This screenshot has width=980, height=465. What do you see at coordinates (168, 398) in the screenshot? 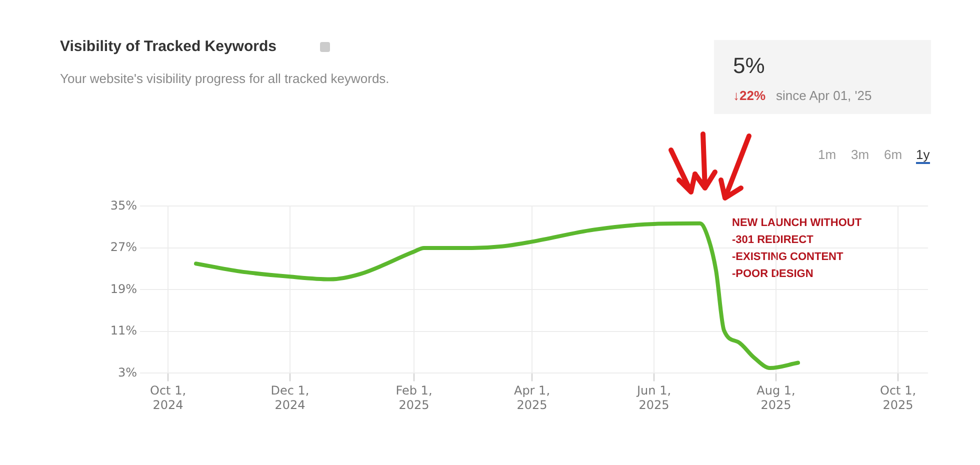
I see `x-tick-label: Oct 1, 2024` at bounding box center [168, 398].